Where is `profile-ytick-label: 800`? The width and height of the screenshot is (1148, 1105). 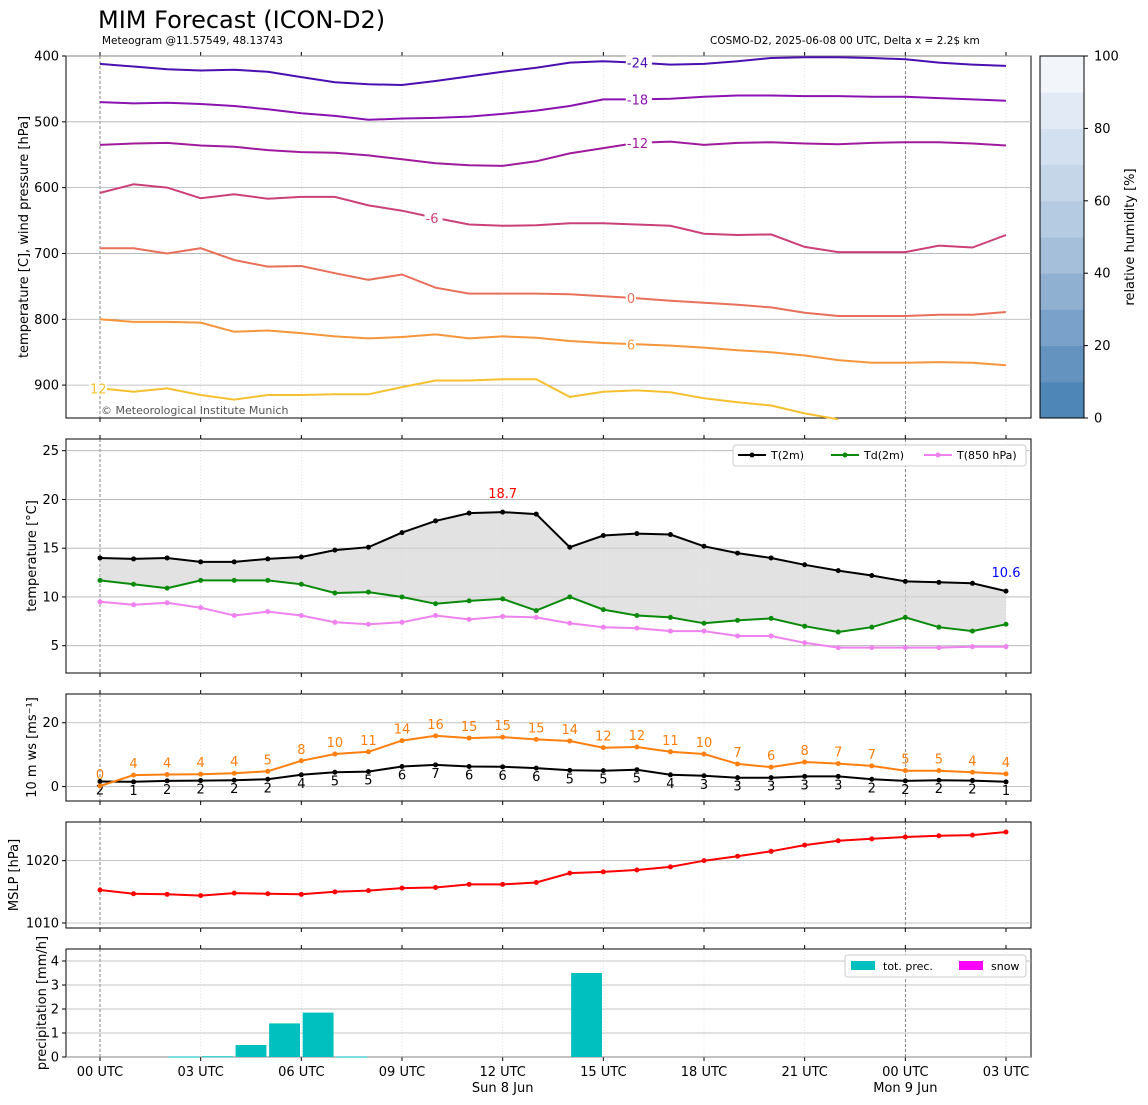 profile-ytick-label: 800 is located at coordinates (46, 320).